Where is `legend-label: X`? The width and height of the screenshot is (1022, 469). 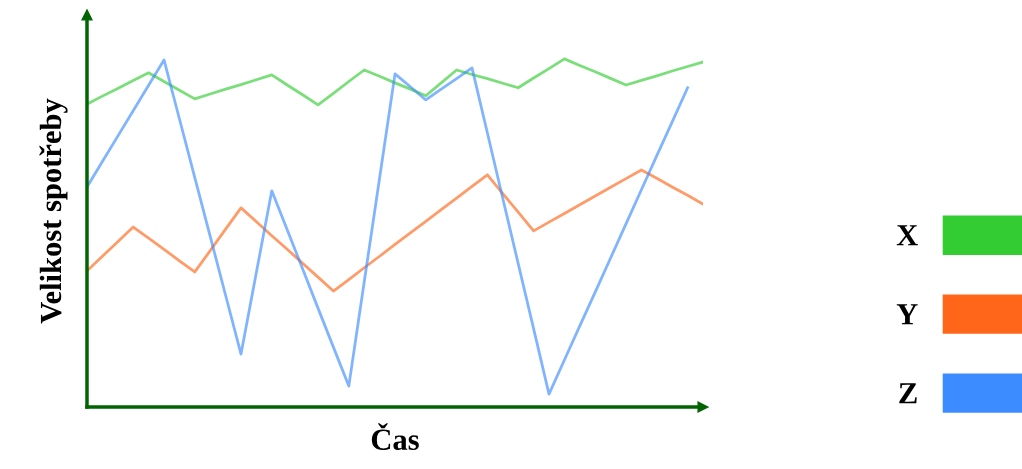
legend-label: X is located at coordinates (907, 235).